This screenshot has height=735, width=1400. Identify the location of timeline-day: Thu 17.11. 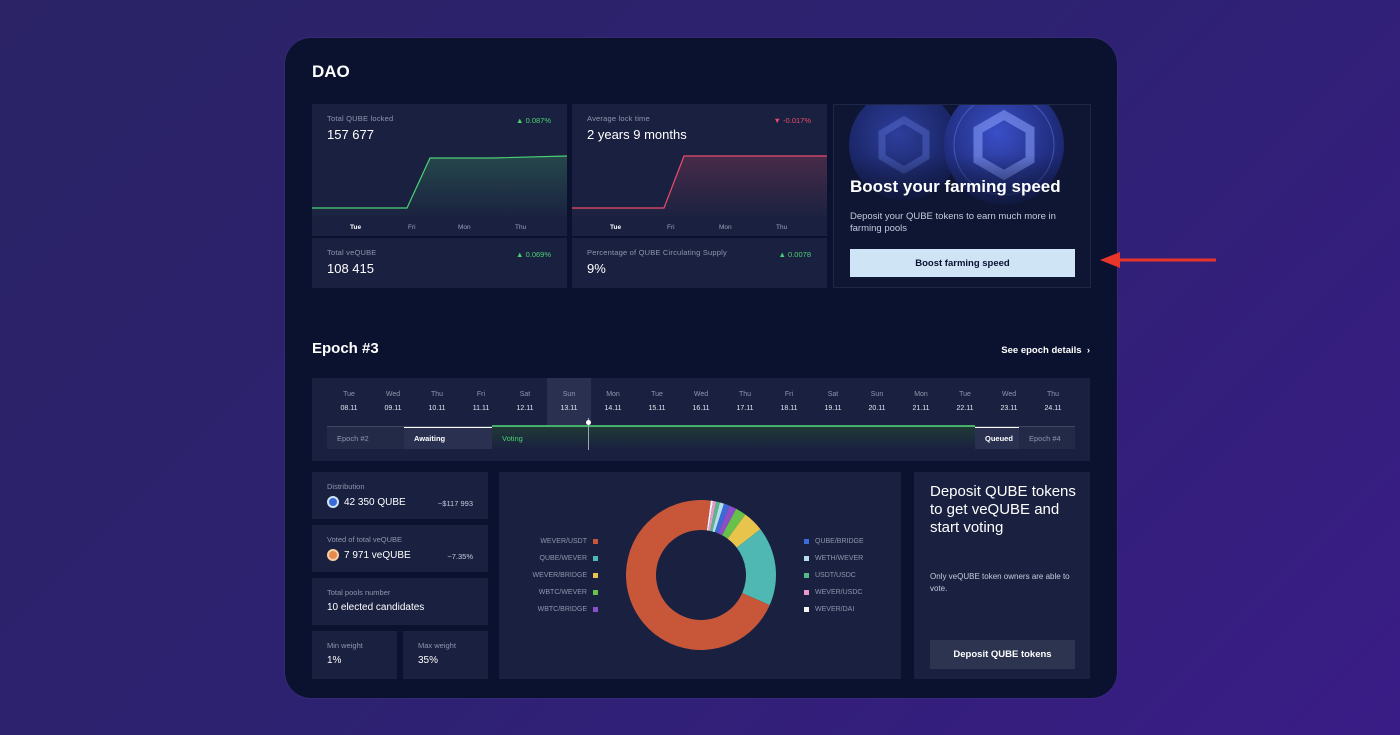
(745, 401).